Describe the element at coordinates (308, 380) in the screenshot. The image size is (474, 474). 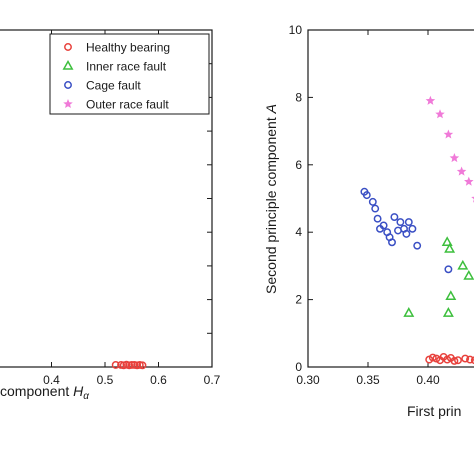
I see `right-x-tick-label: 0.30` at that location.